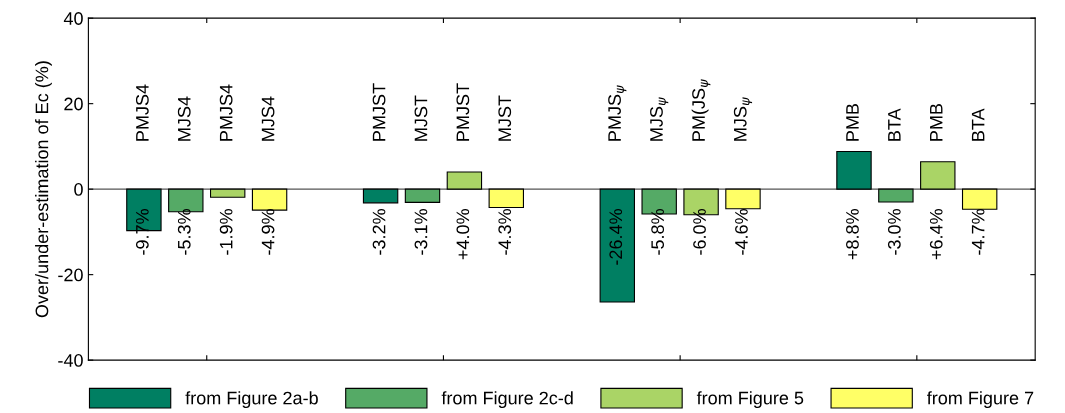 The height and width of the screenshot is (413, 1065). What do you see at coordinates (750, 399) in the screenshot?
I see `legend-label: from Figure 5` at bounding box center [750, 399].